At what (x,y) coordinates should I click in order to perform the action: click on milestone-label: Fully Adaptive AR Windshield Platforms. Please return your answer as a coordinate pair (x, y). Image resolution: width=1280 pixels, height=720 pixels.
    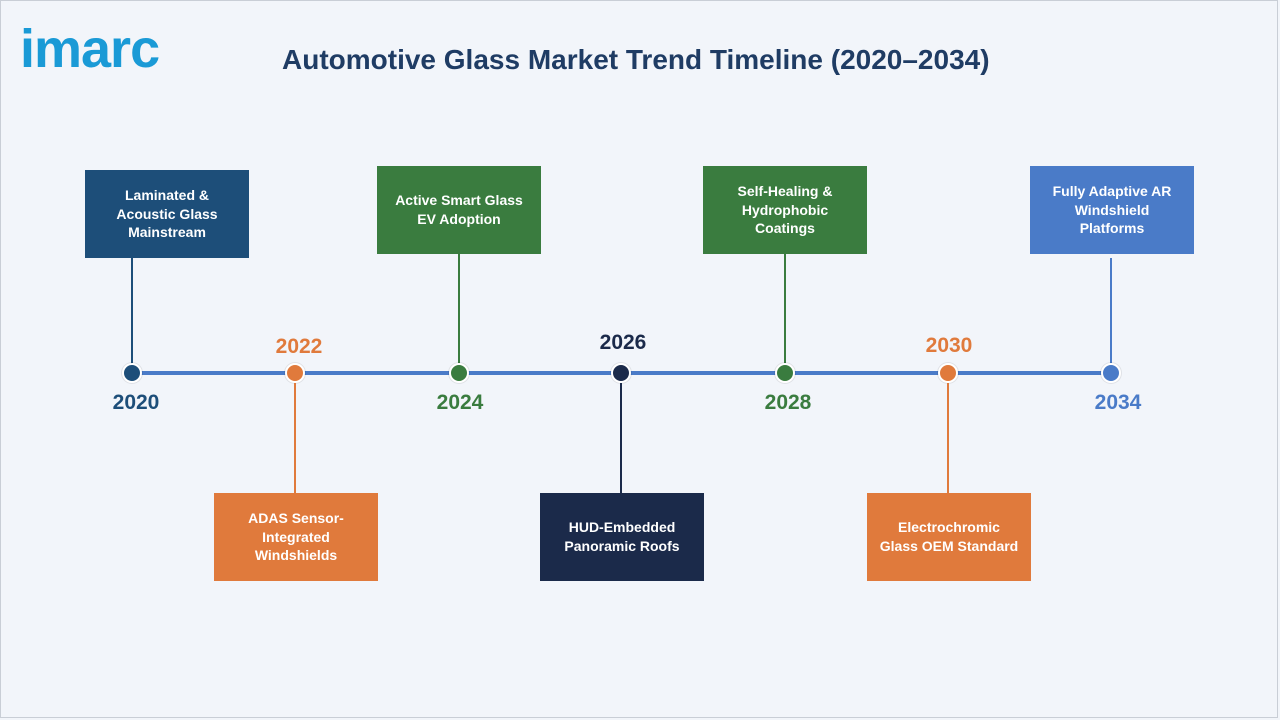
    Looking at the image, I should click on (1112, 209).